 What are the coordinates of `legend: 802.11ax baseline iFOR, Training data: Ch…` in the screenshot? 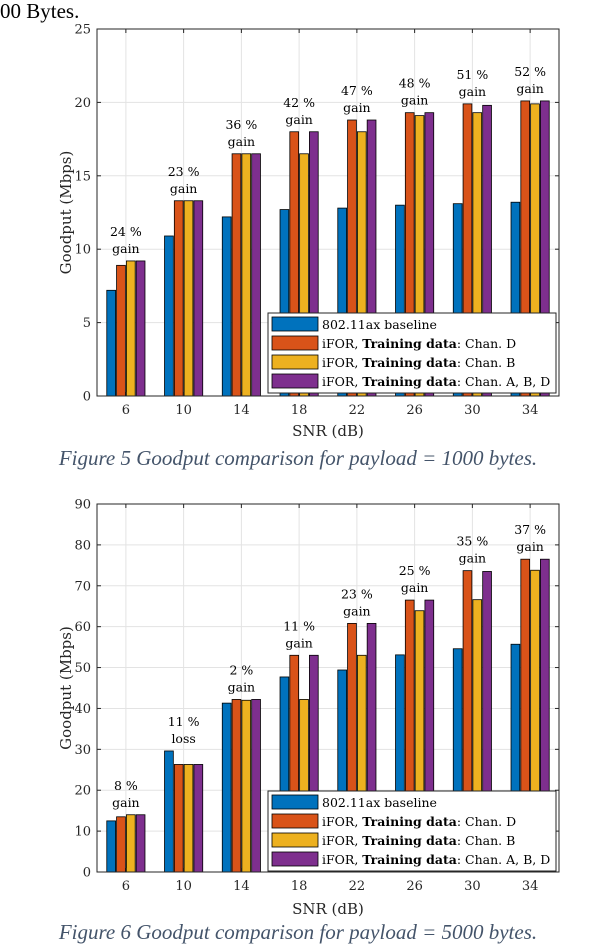 It's located at (412, 353).